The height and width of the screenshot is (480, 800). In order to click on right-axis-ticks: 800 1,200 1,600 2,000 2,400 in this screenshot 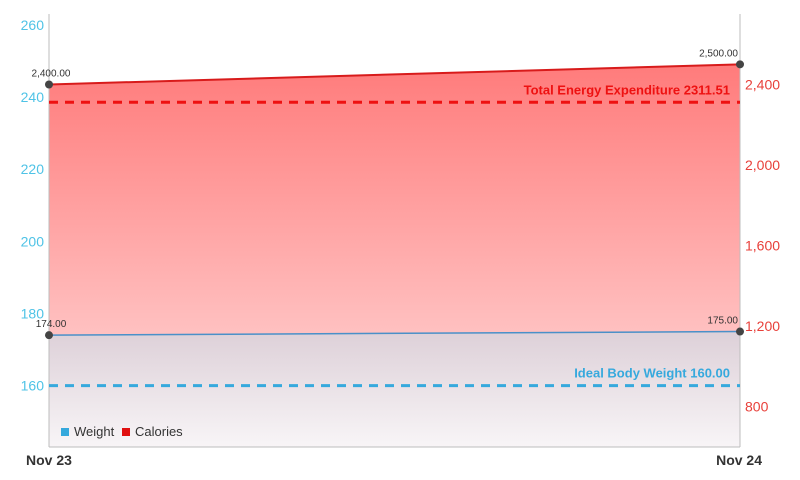, I will do `click(762, 245)`.